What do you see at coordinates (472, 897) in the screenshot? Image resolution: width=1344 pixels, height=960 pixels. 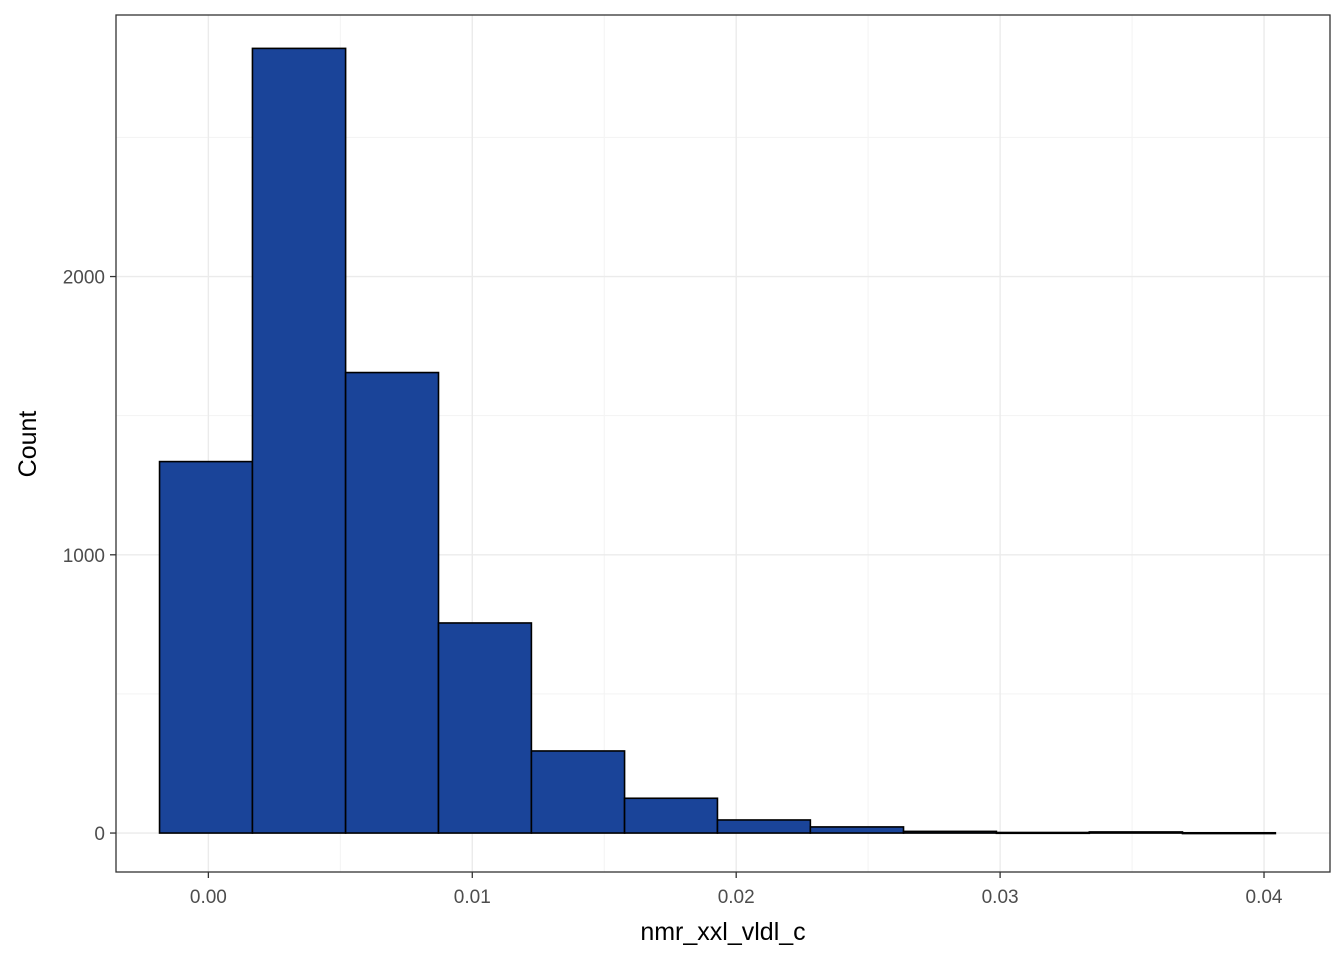 I see `x-tick-label: 0.01` at bounding box center [472, 897].